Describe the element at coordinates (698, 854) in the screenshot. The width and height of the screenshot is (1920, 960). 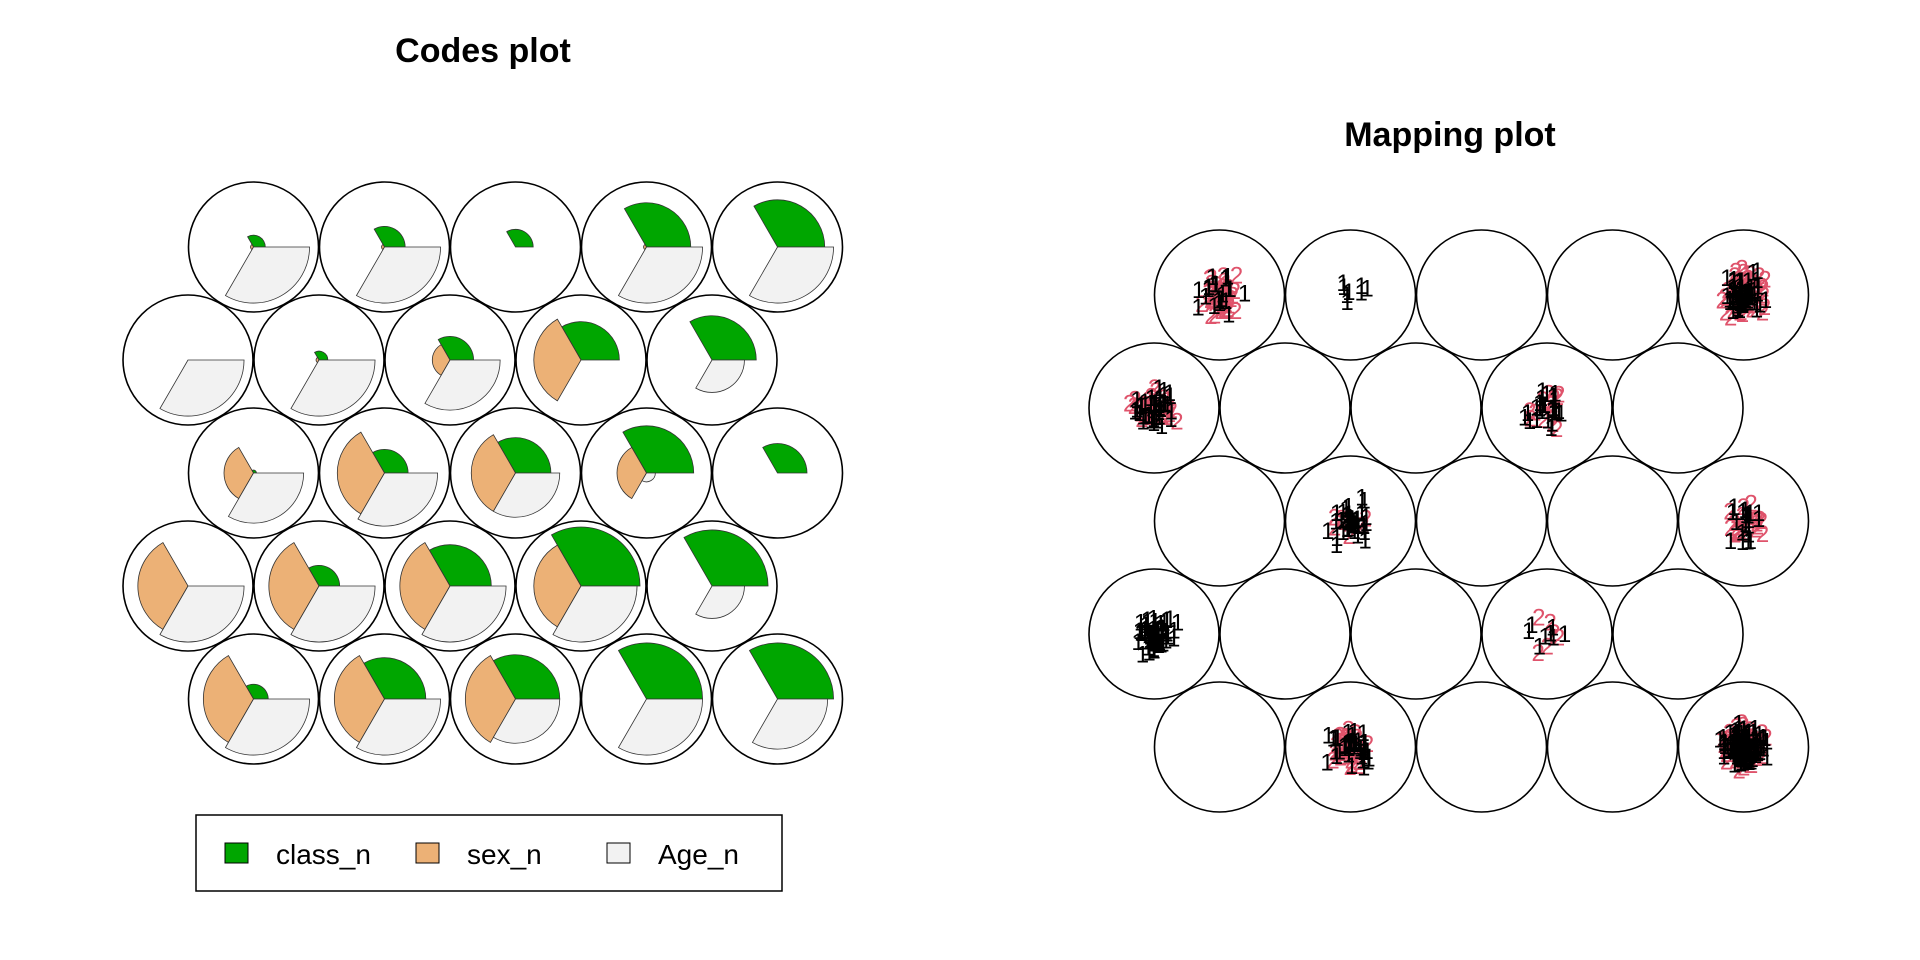
I see `legend-label-age-n: Age_n` at that location.